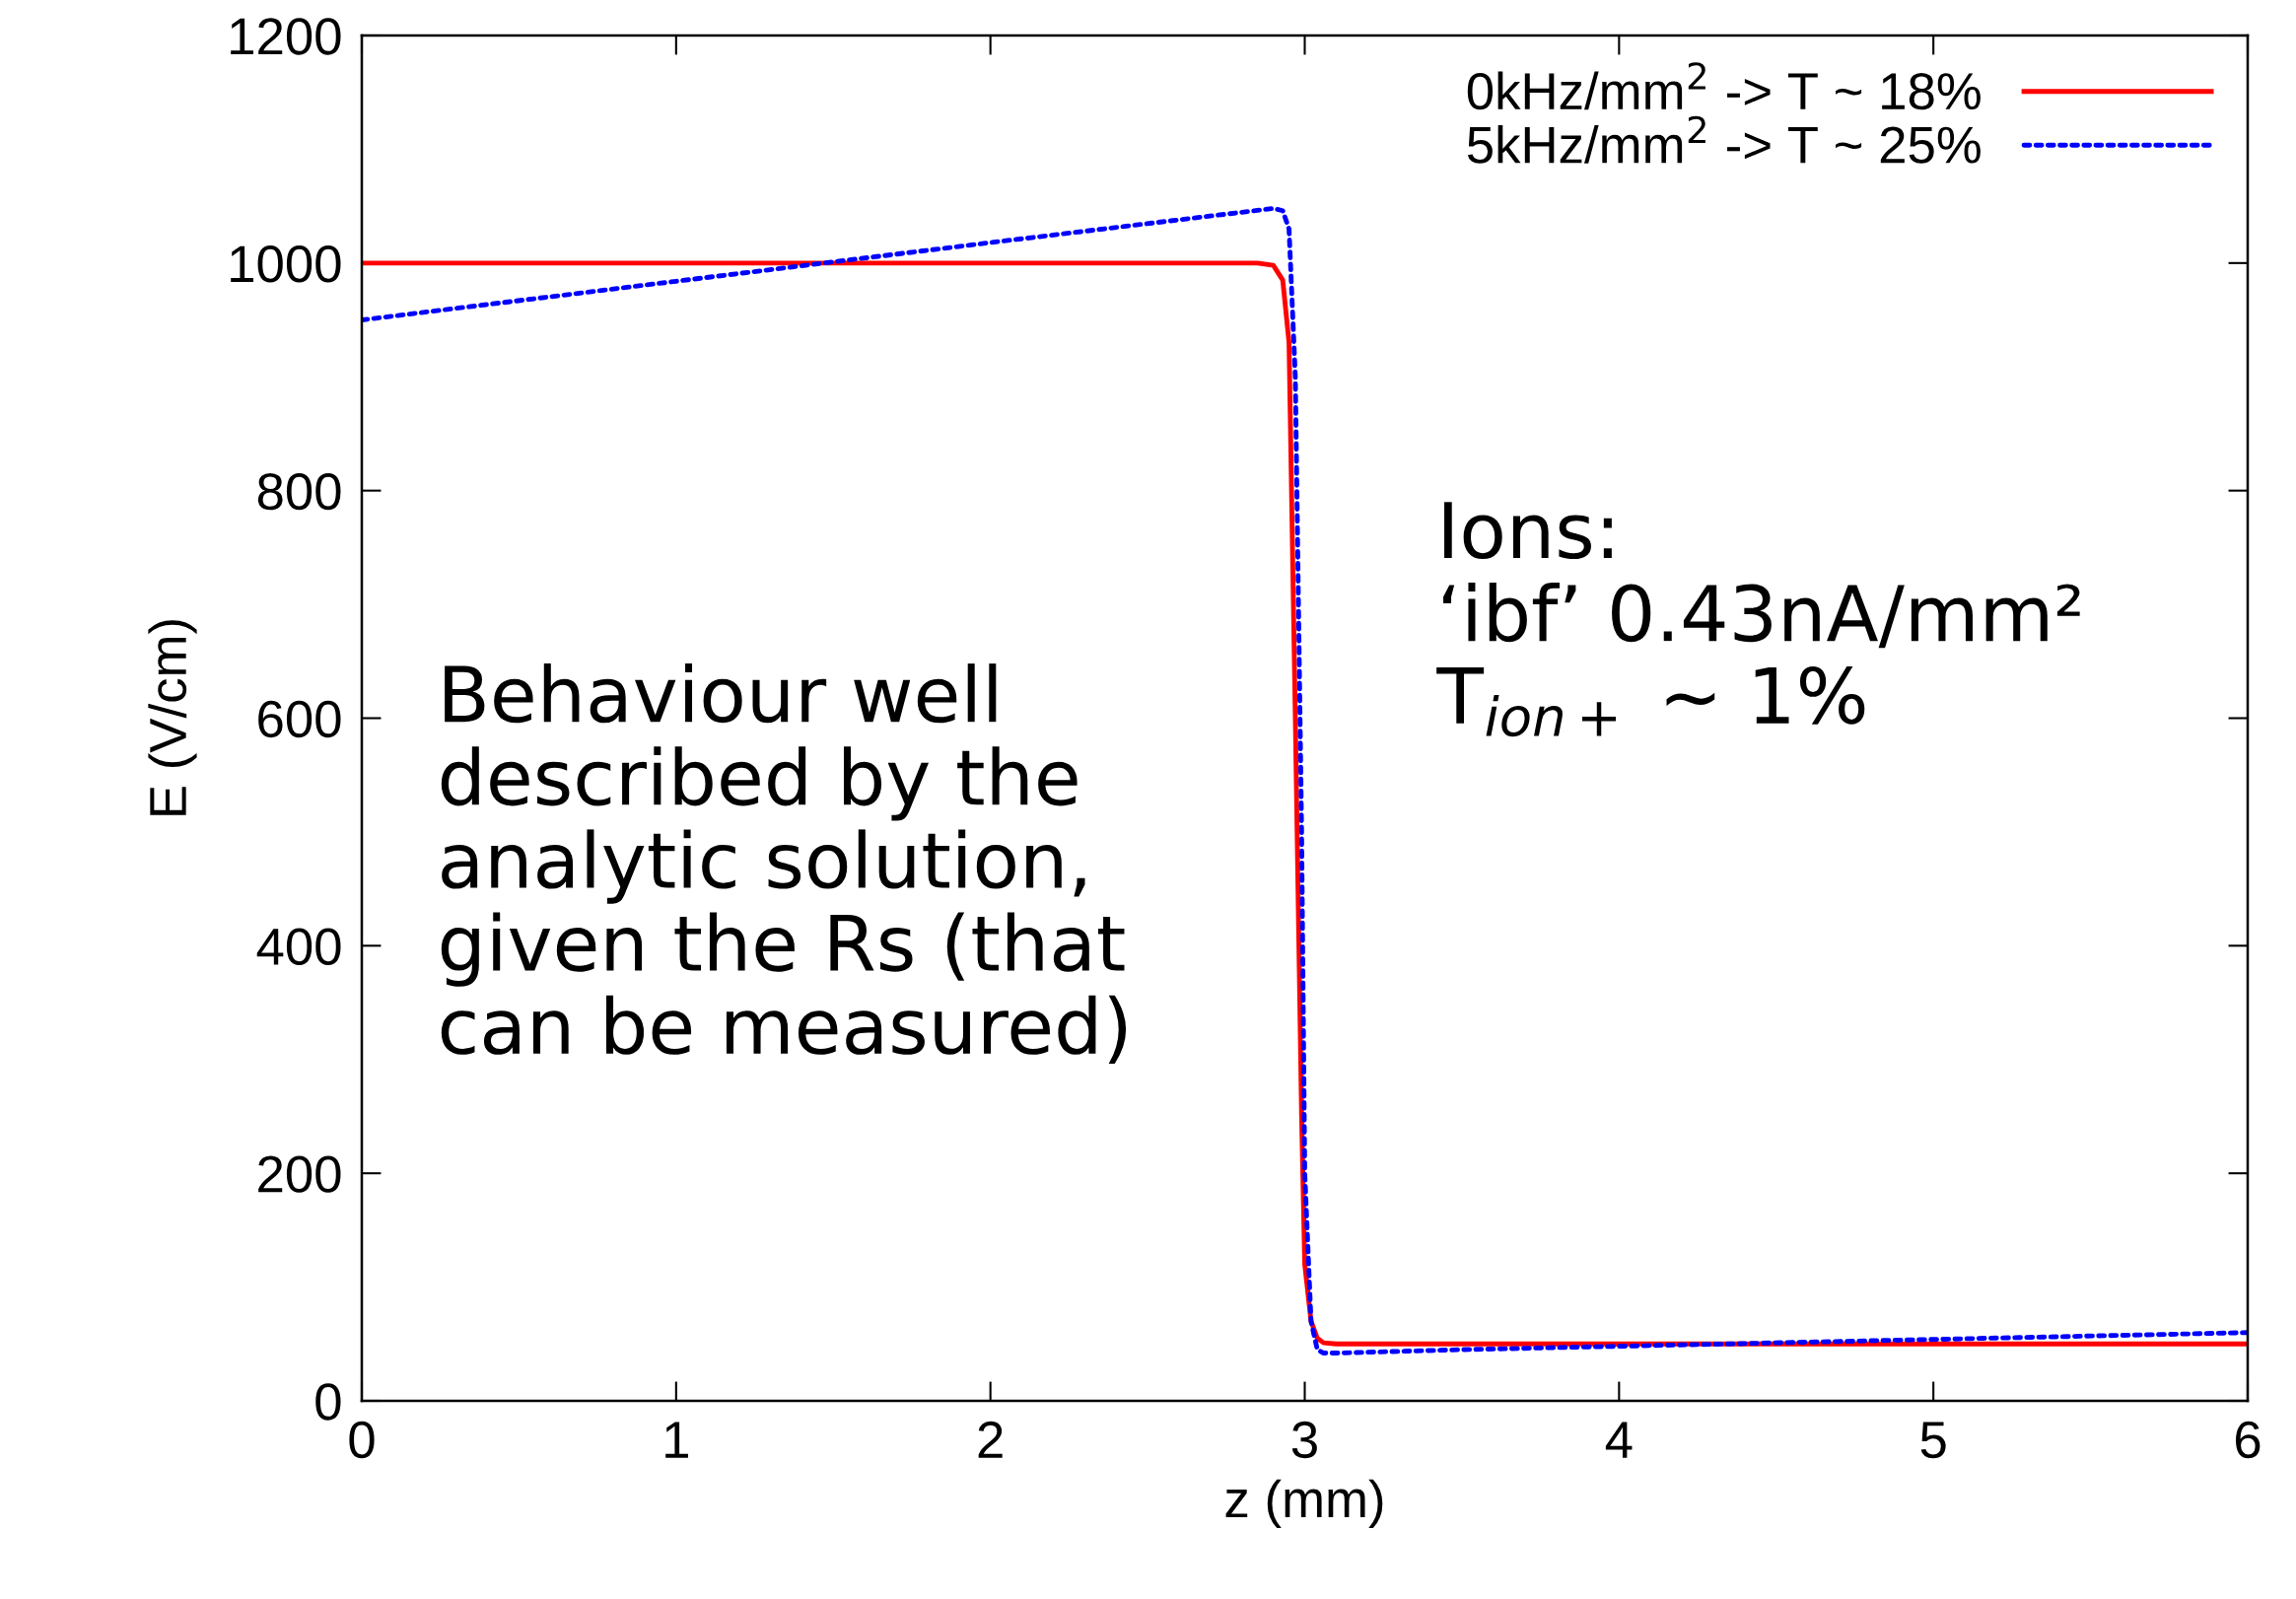  Describe the element at coordinates (1724, 139) in the screenshot. I see `legend-label: 5kHz/mm$^{2}$ -> T ~ 25%` at that location.